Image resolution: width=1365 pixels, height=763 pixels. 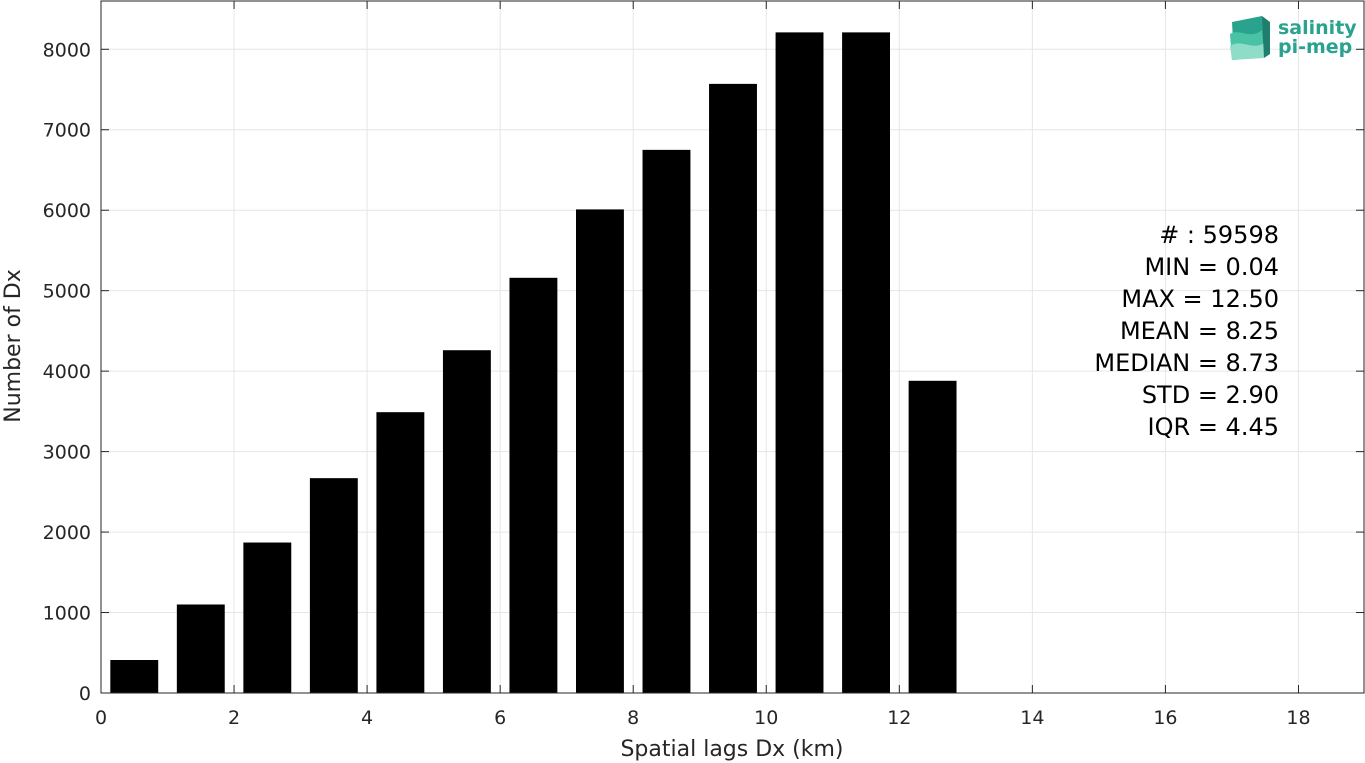 I want to click on x-tick-label: 2, so click(x=234, y=718).